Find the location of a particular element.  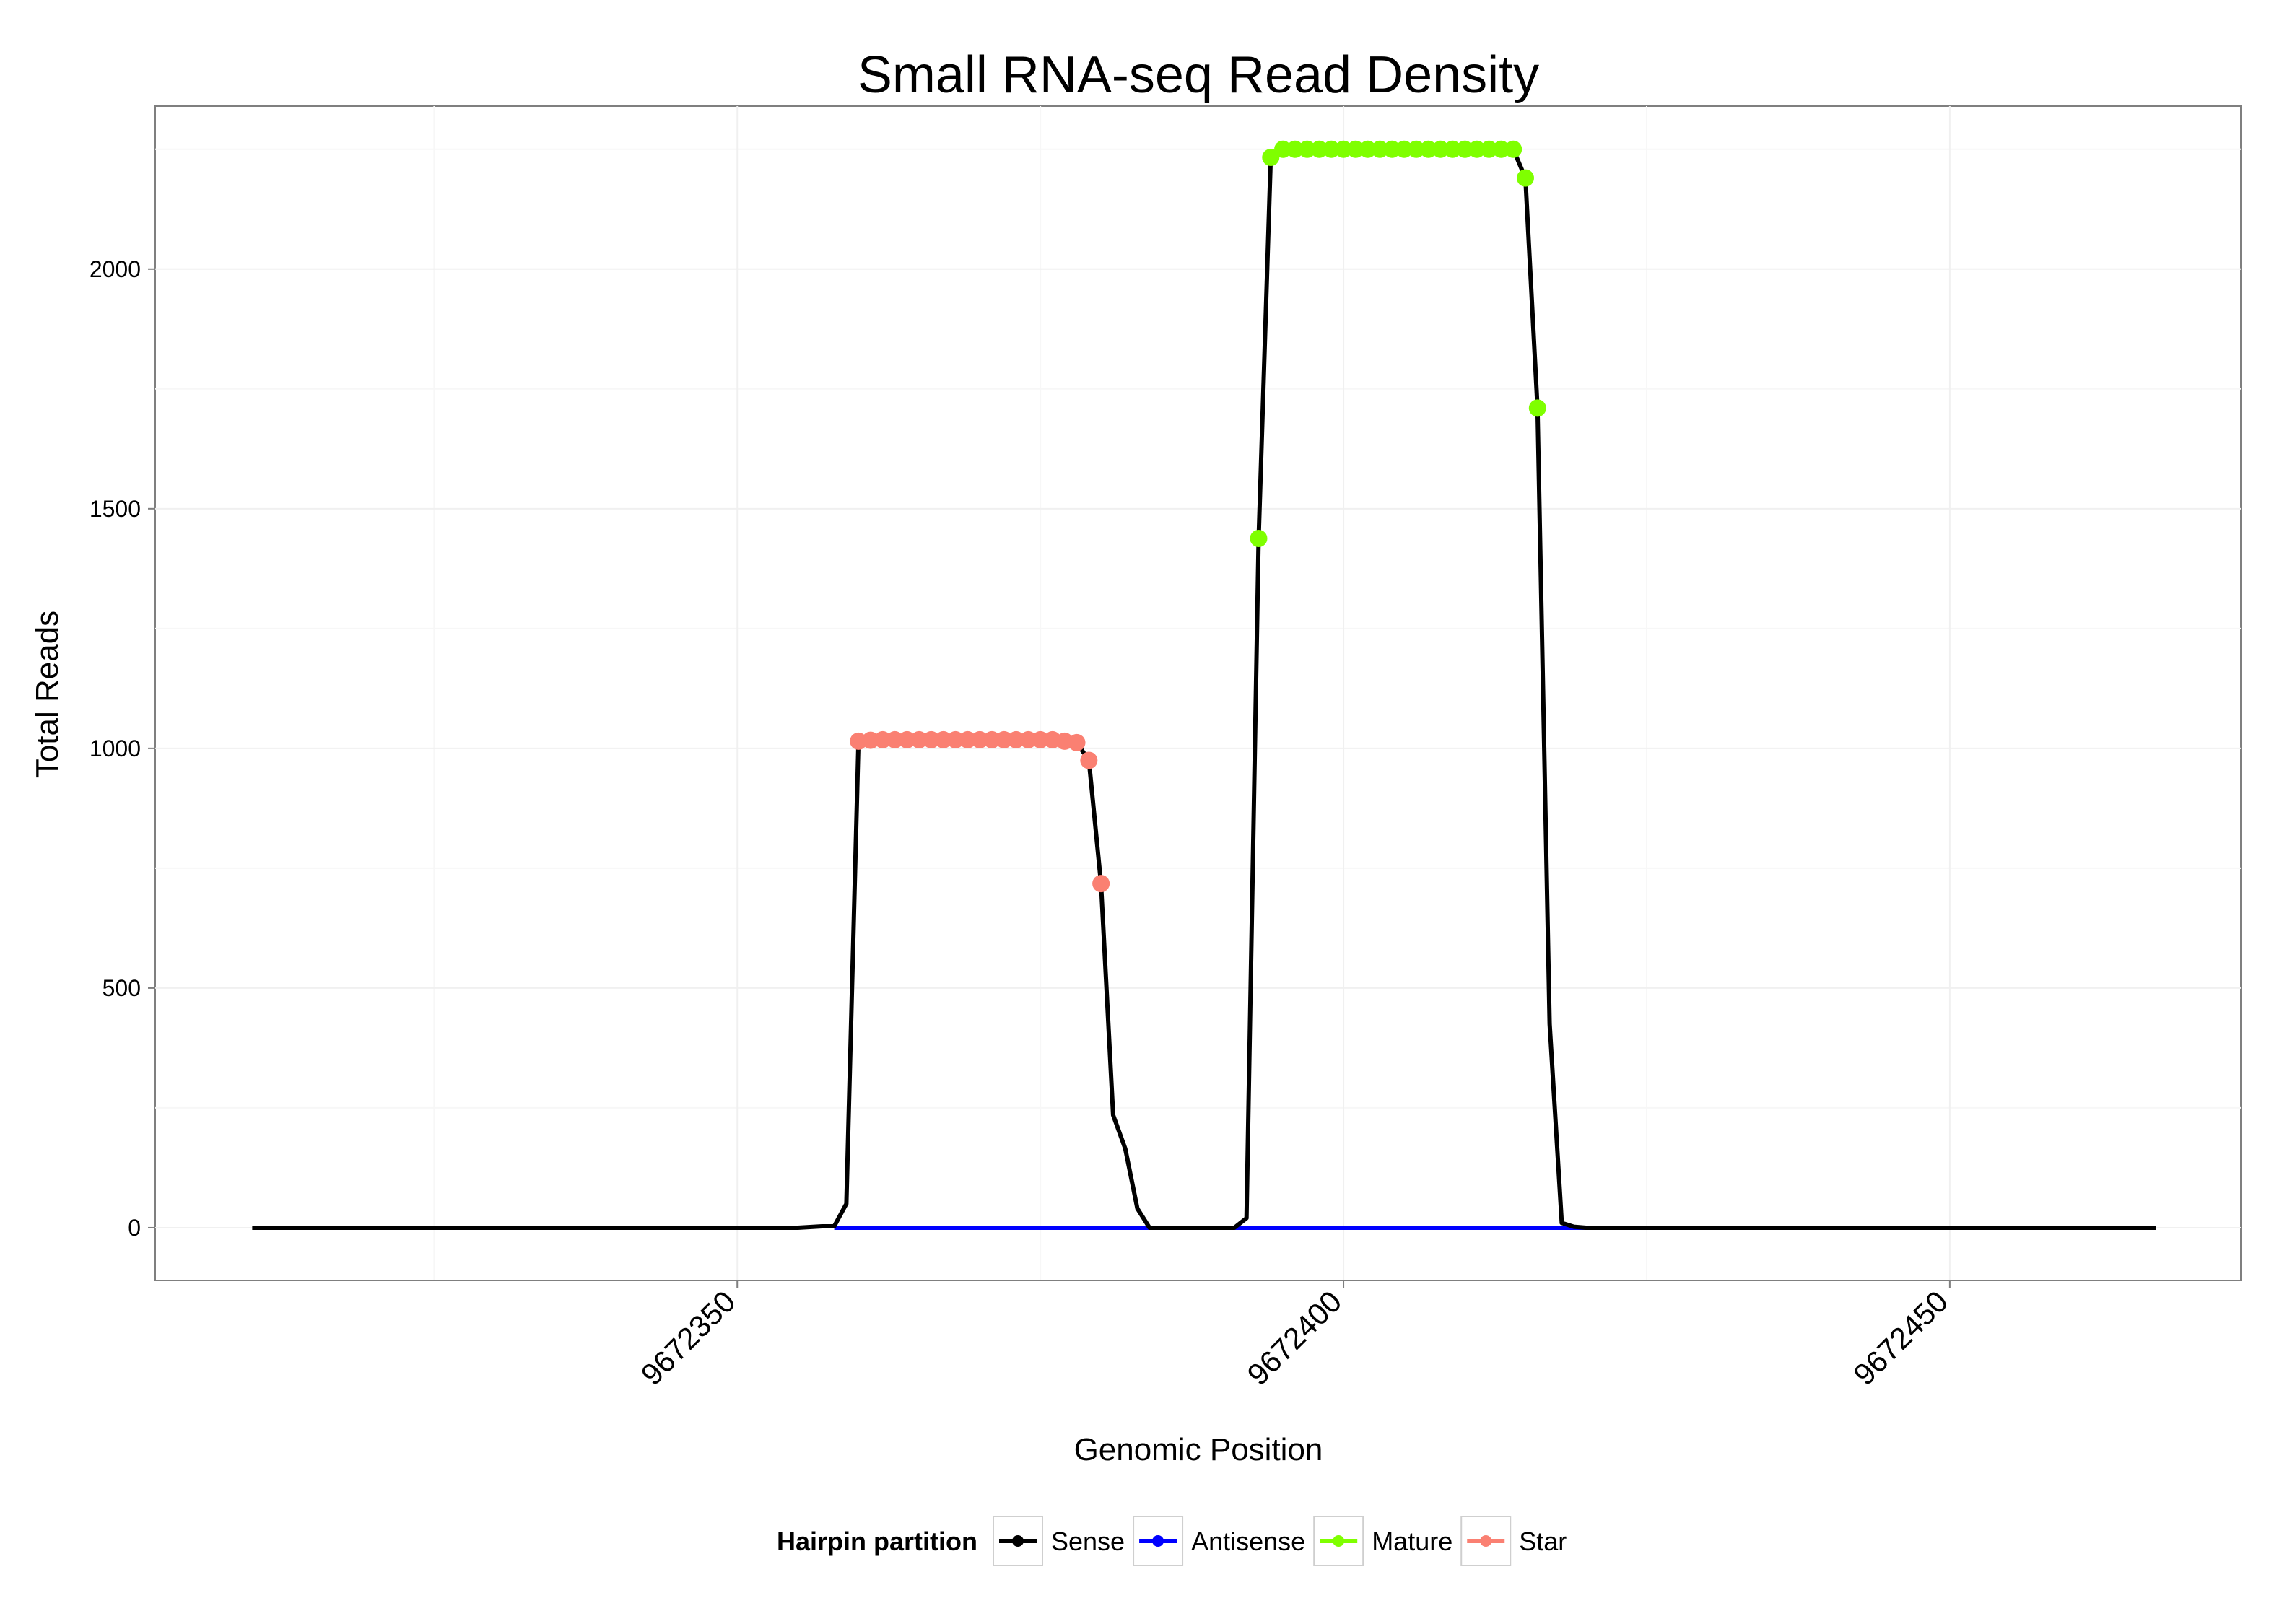

x-axis-label: Genomic Position is located at coordinates (1199, 1449).